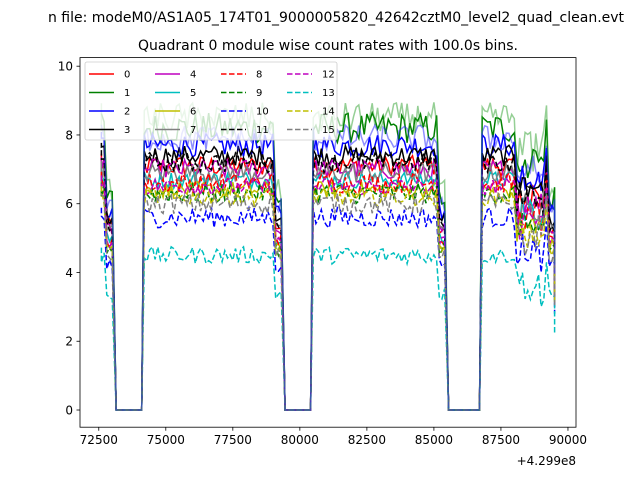 The image size is (640, 480). Describe the element at coordinates (328, 93) in the screenshot. I see `legend-label: 13` at that location.